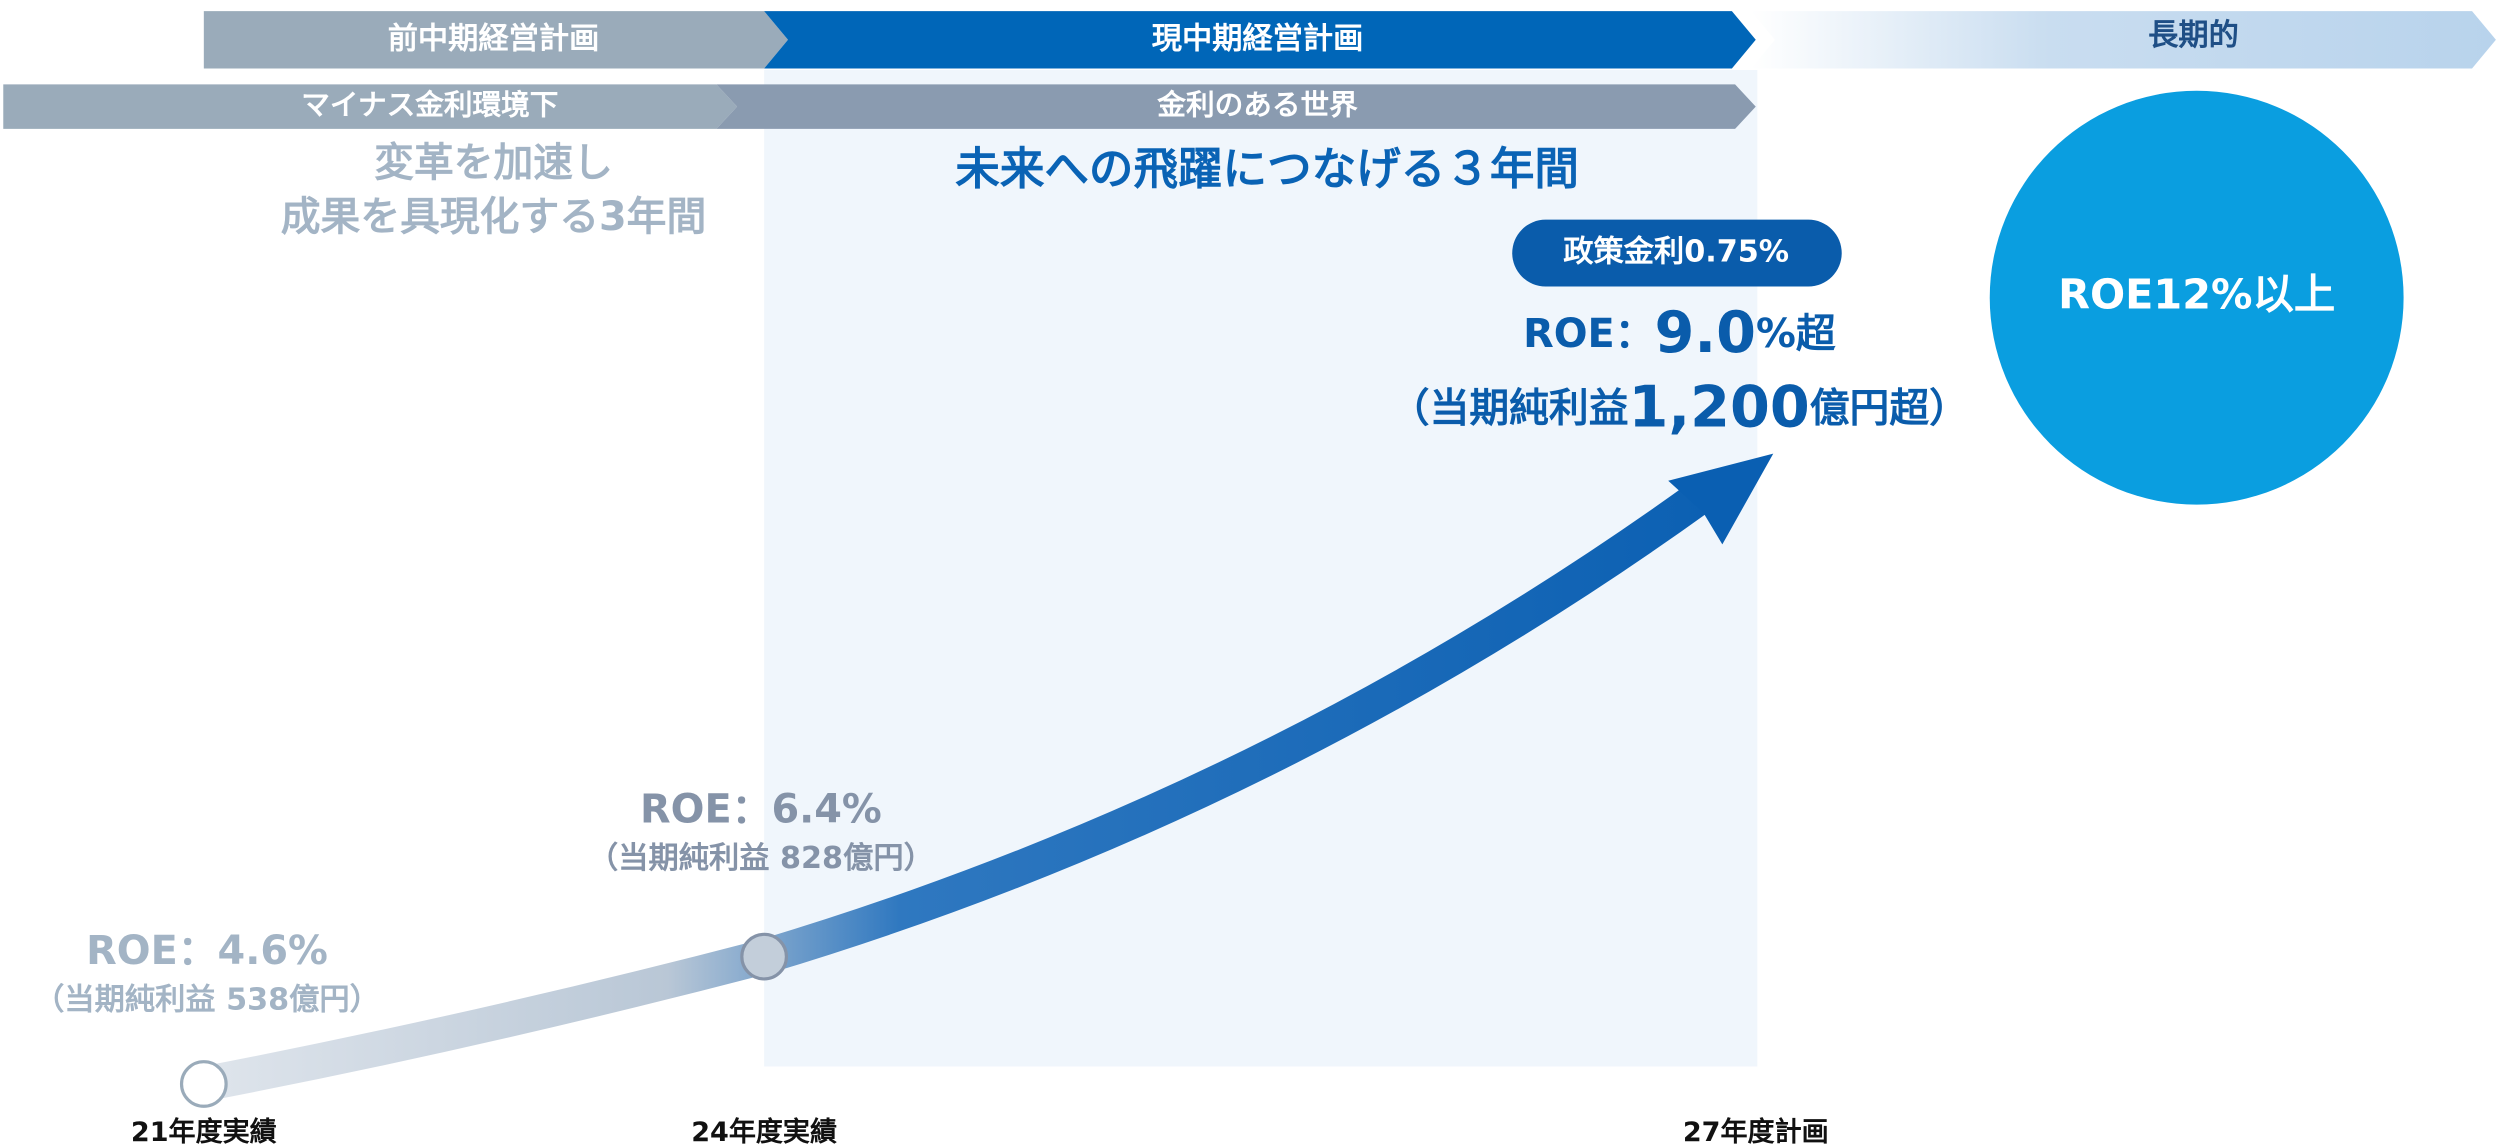 The width and height of the screenshot is (2496, 1147). I want to click on prev-env-bar, so click(370, 106).